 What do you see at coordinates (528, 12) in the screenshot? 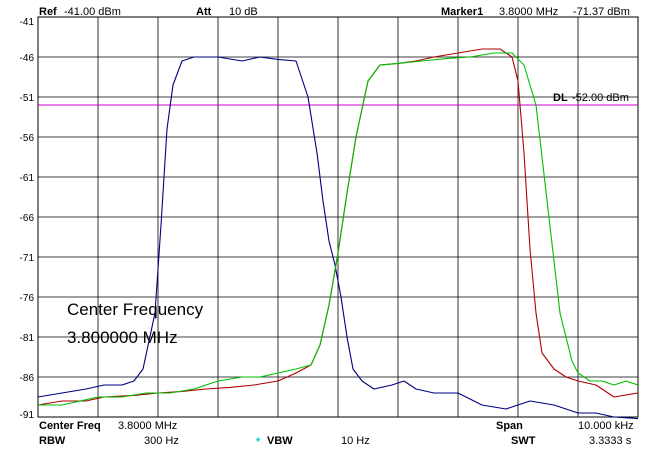
I see `marker-frequency: 3.8000 MHz` at bounding box center [528, 12].